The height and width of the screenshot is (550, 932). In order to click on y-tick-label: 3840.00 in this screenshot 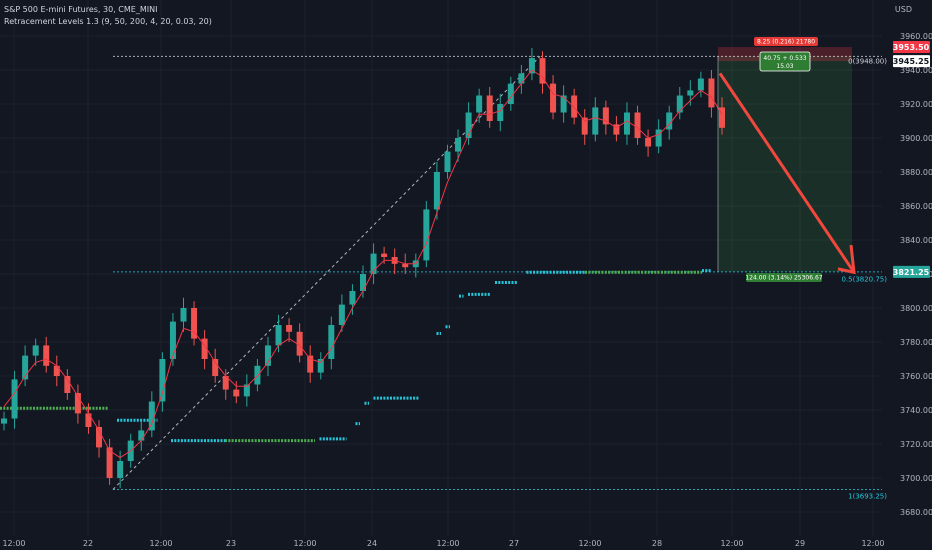, I will do `click(916, 240)`.